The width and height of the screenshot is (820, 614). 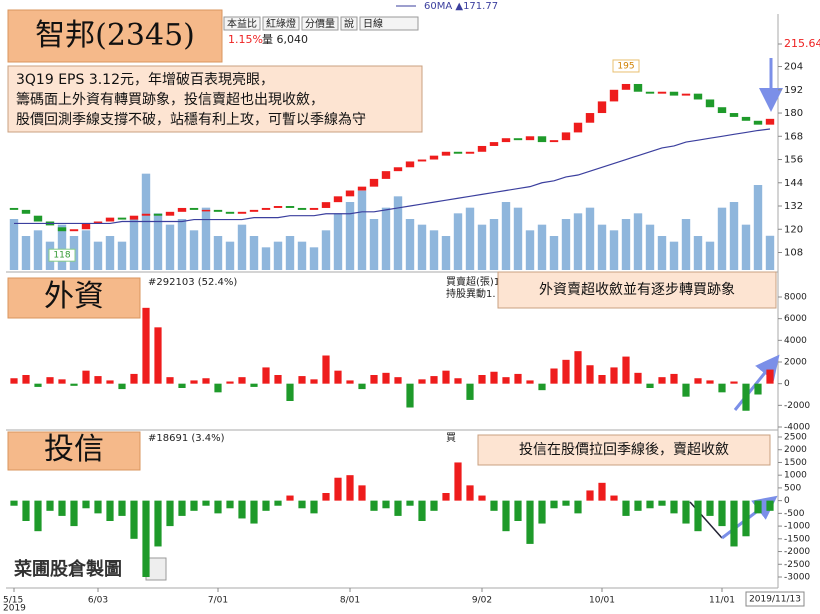 I want to click on panel-info: #292103 (52.4%), so click(x=192, y=282).